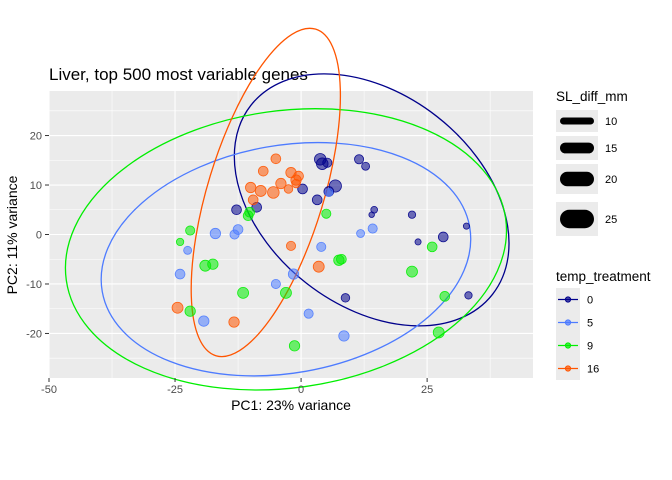 This screenshot has width=672, height=480. Describe the element at coordinates (590, 301) in the screenshot. I see `color-legend-label: 0` at that location.